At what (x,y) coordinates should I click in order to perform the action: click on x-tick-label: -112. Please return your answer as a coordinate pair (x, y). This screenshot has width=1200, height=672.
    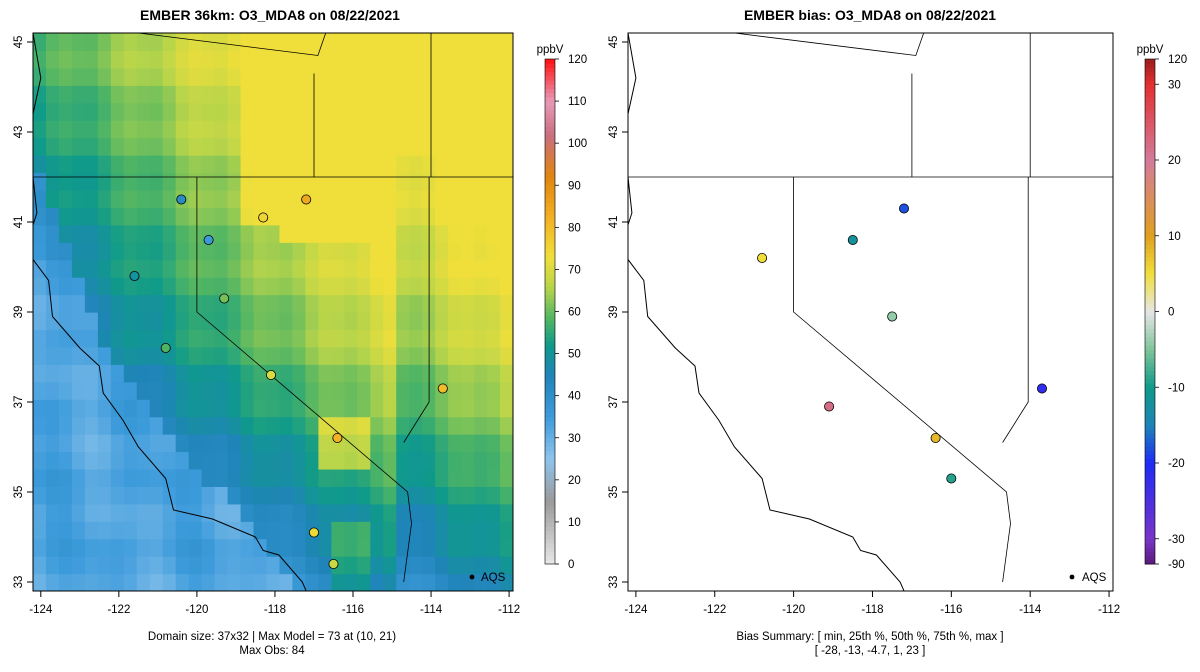
    Looking at the image, I should click on (1109, 610).